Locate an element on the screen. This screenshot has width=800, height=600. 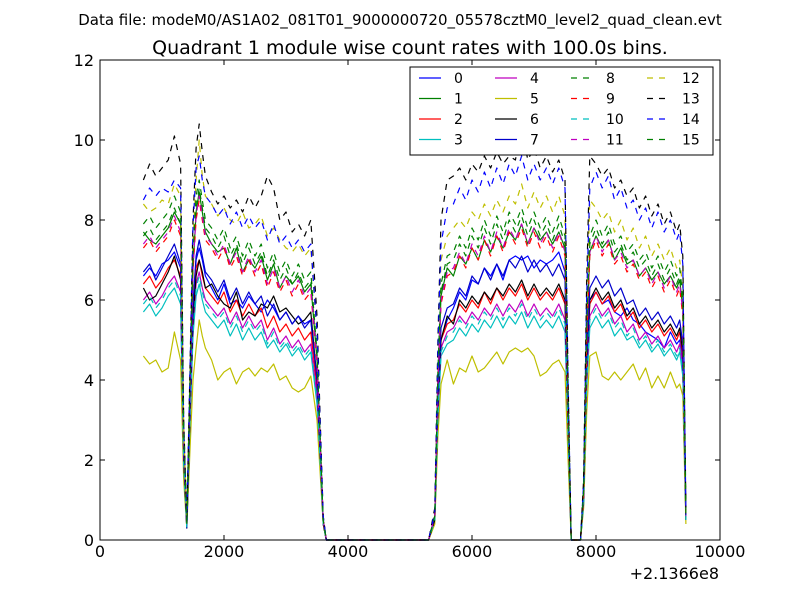
y-tick-label: 2 is located at coordinates (89, 460).